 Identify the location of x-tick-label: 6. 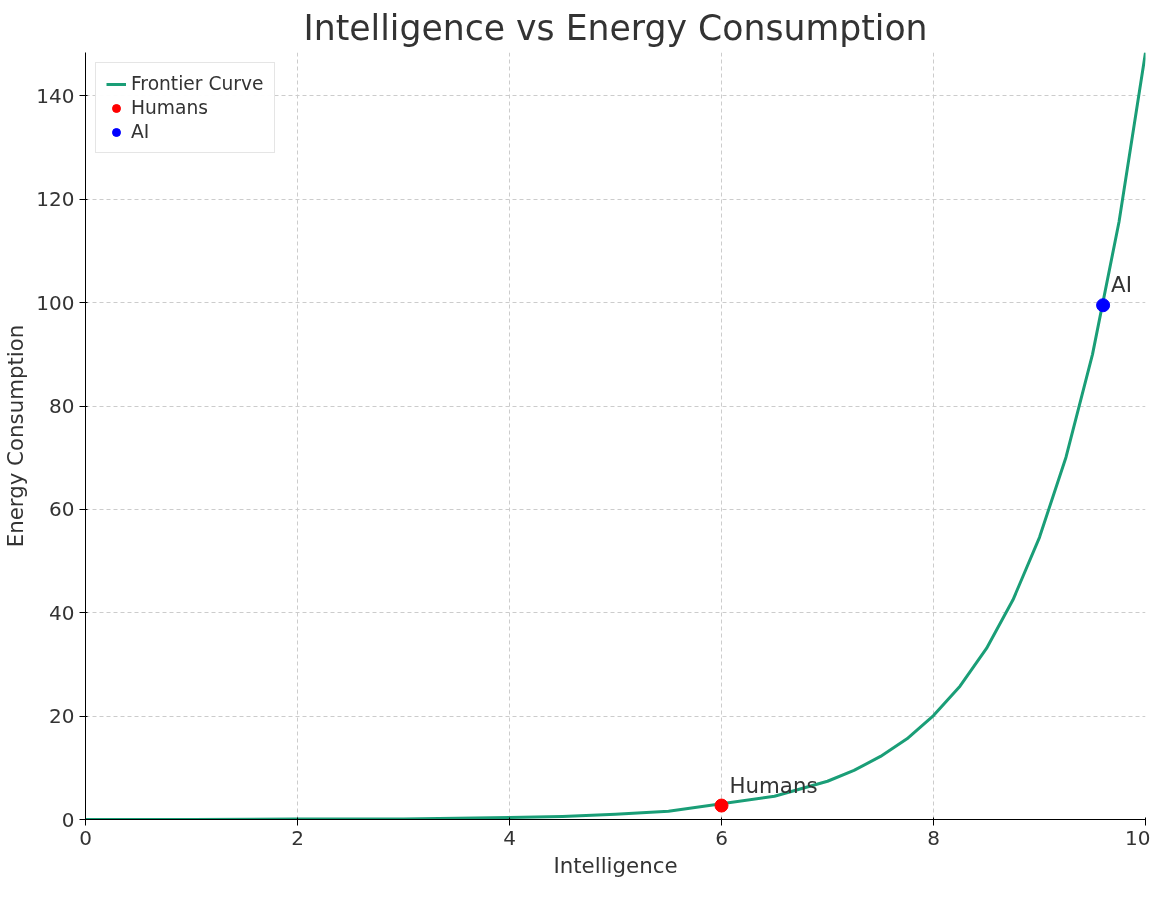
(721, 837).